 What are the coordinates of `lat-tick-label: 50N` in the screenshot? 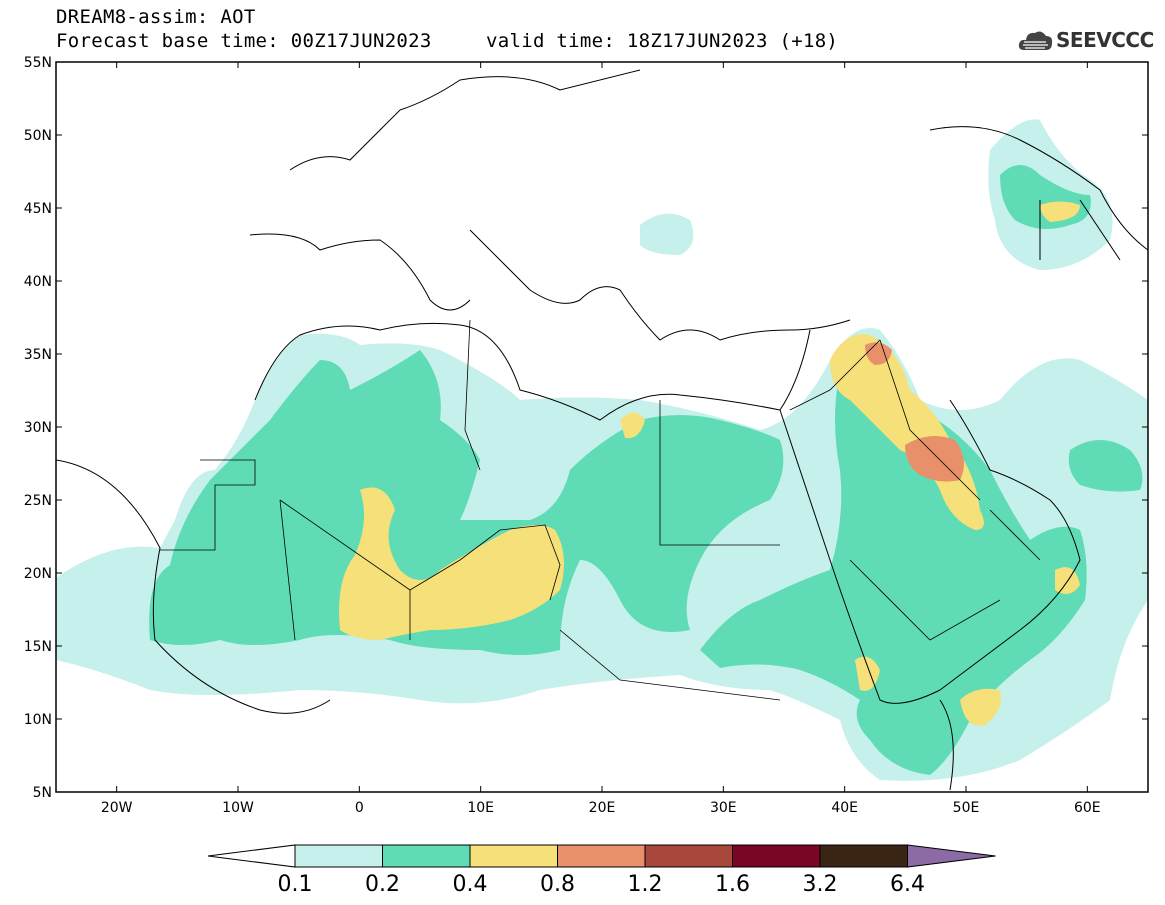 It's located at (38, 136).